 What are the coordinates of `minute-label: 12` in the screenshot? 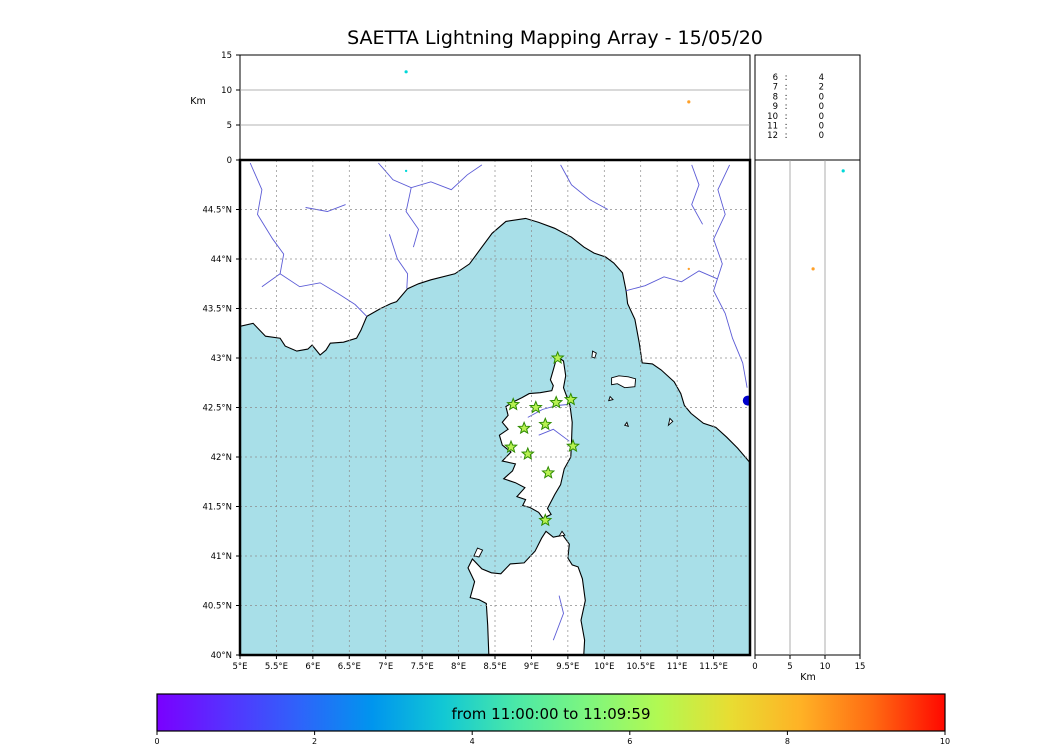 It's located at (772, 136).